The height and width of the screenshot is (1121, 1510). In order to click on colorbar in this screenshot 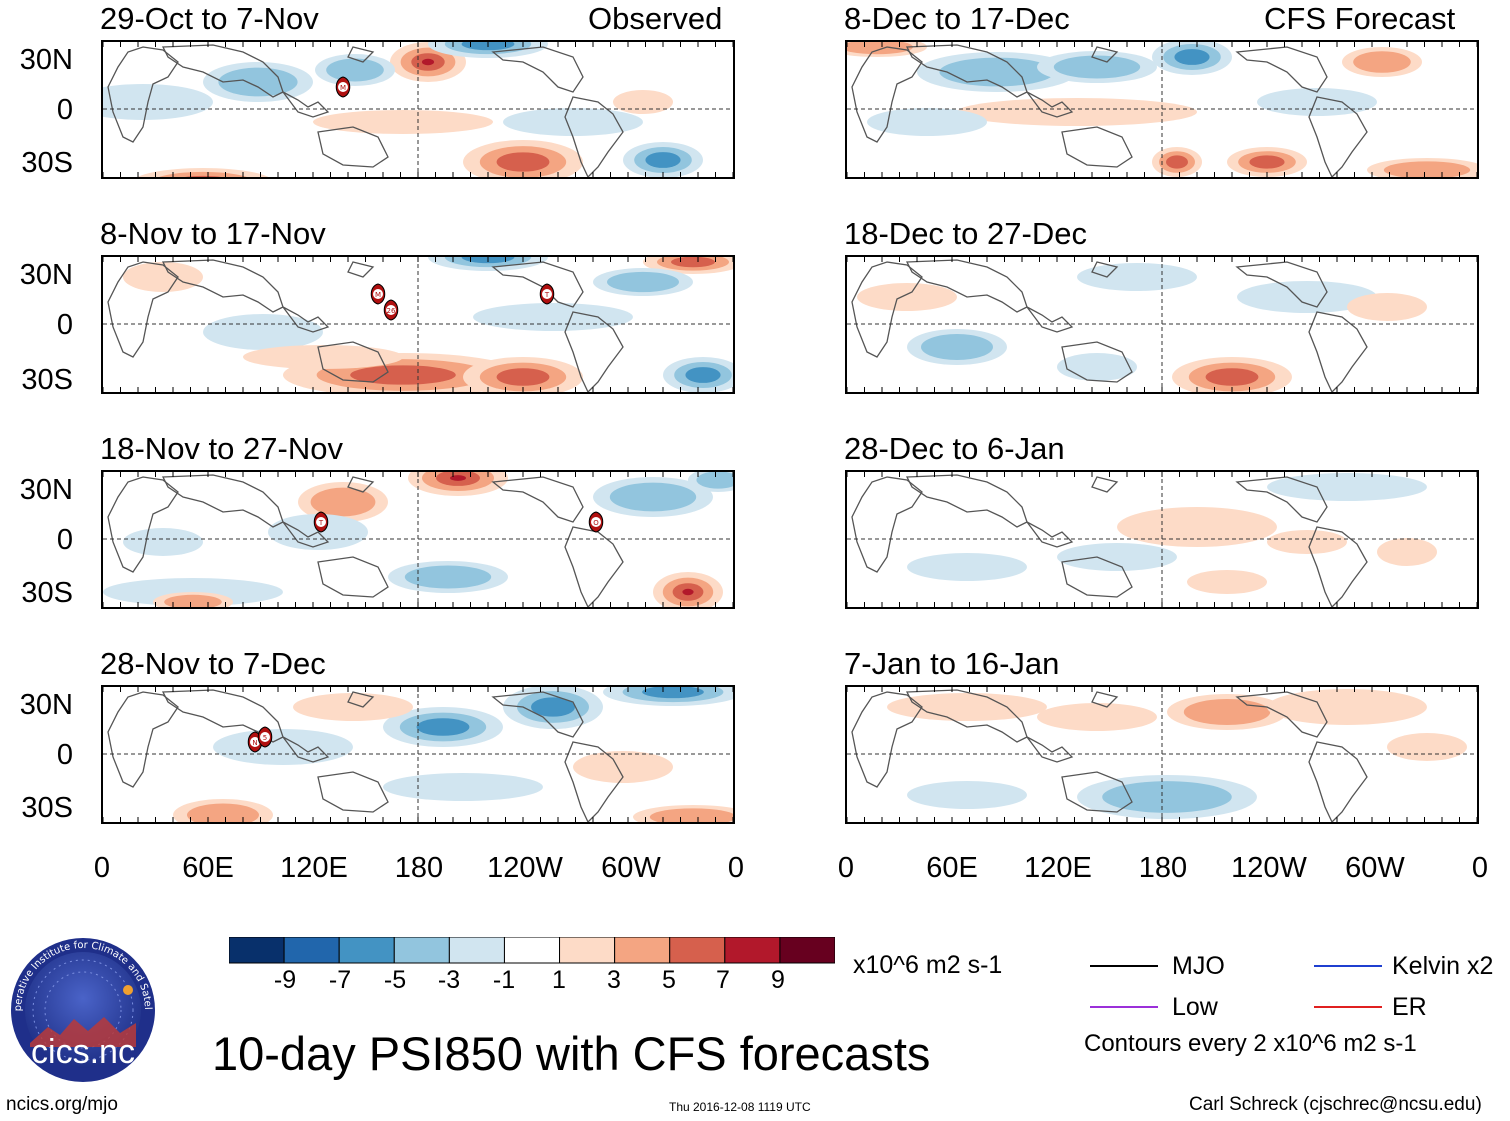, I will do `click(532, 950)`.